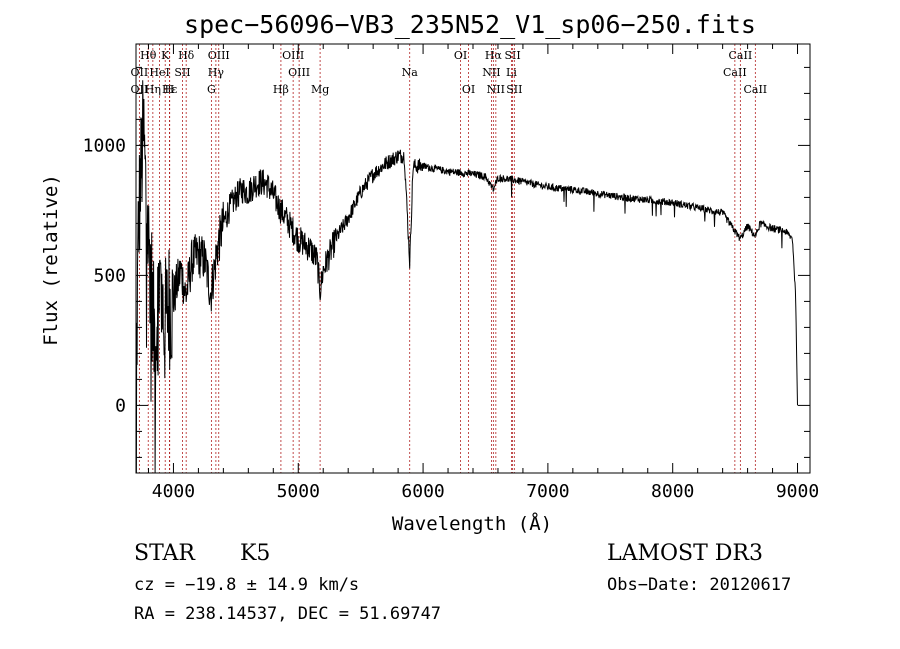  What do you see at coordinates (320, 89) in the screenshot?
I see `spectral-line-label: Mg` at bounding box center [320, 89].